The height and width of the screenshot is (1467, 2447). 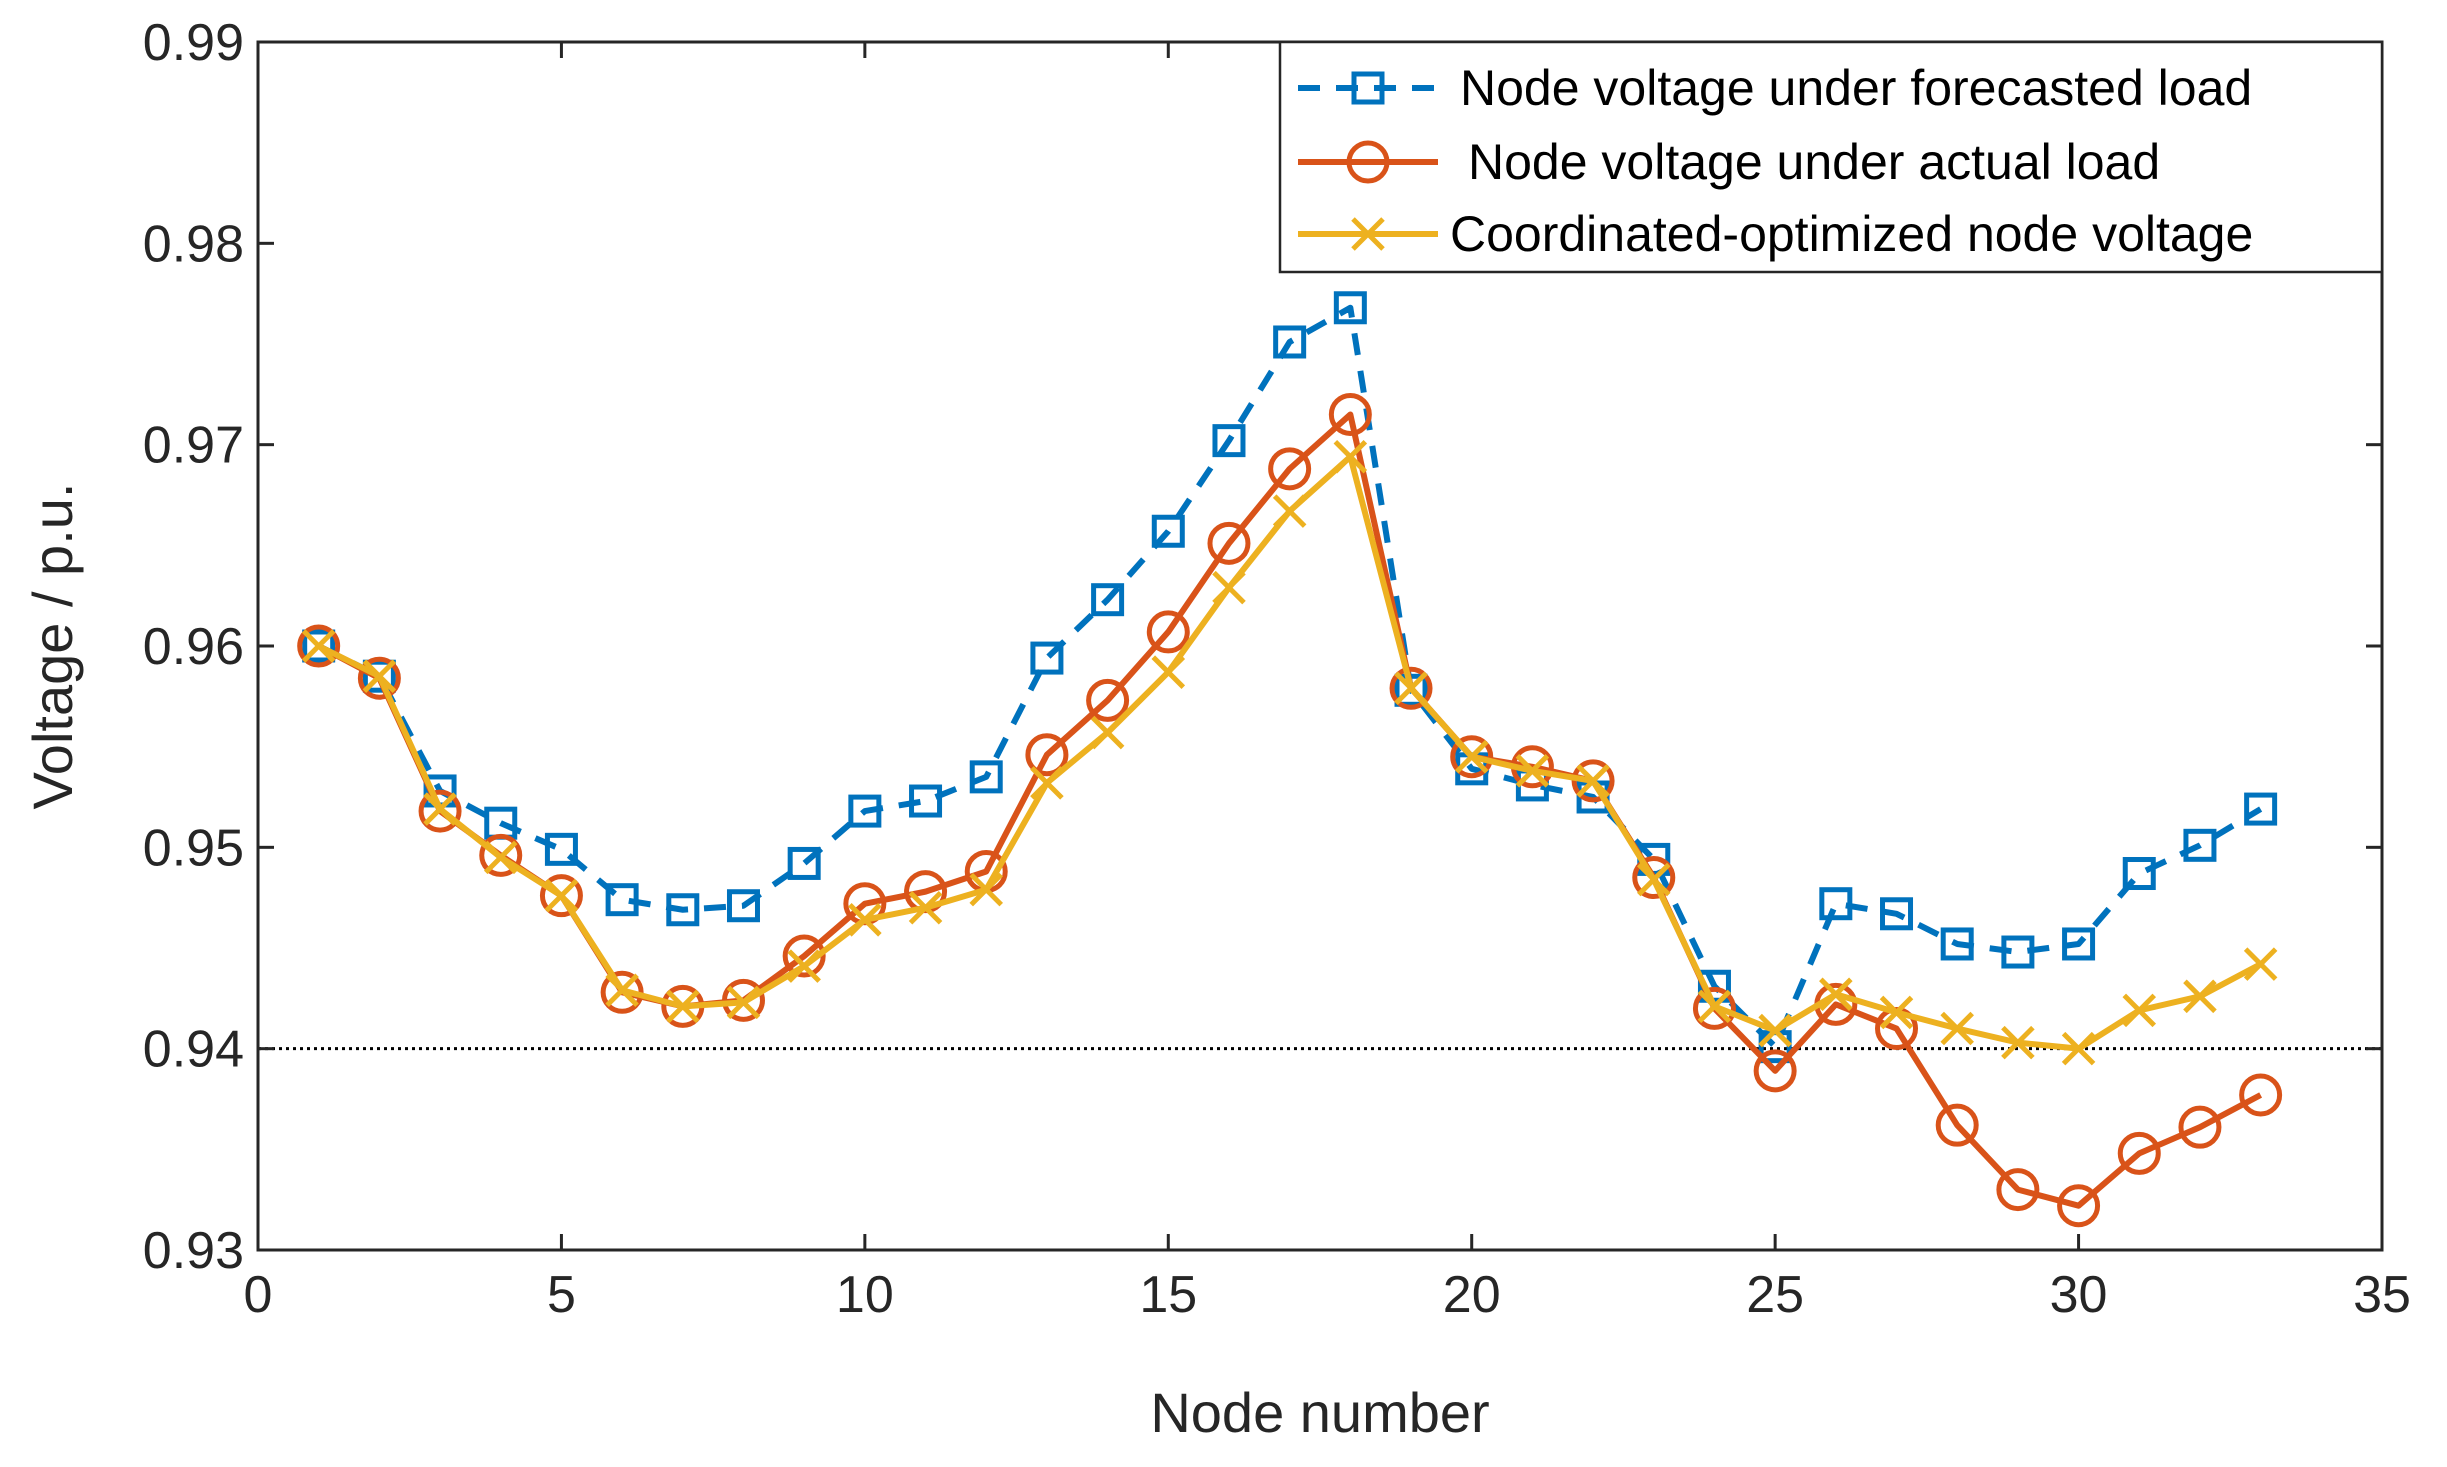 What do you see at coordinates (193, 1251) in the screenshot?
I see `y-tick-label: 0.93` at bounding box center [193, 1251].